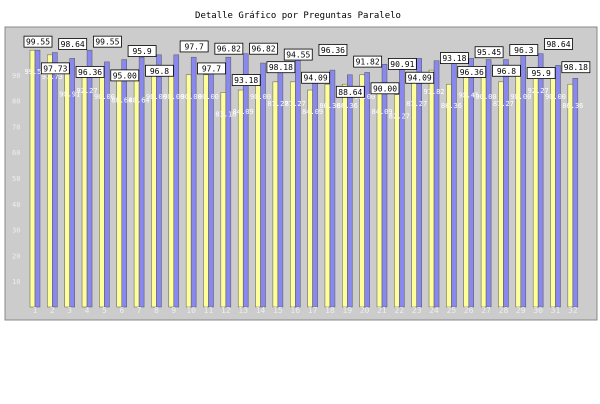  I want to click on category-label: 19, so click(347, 310).